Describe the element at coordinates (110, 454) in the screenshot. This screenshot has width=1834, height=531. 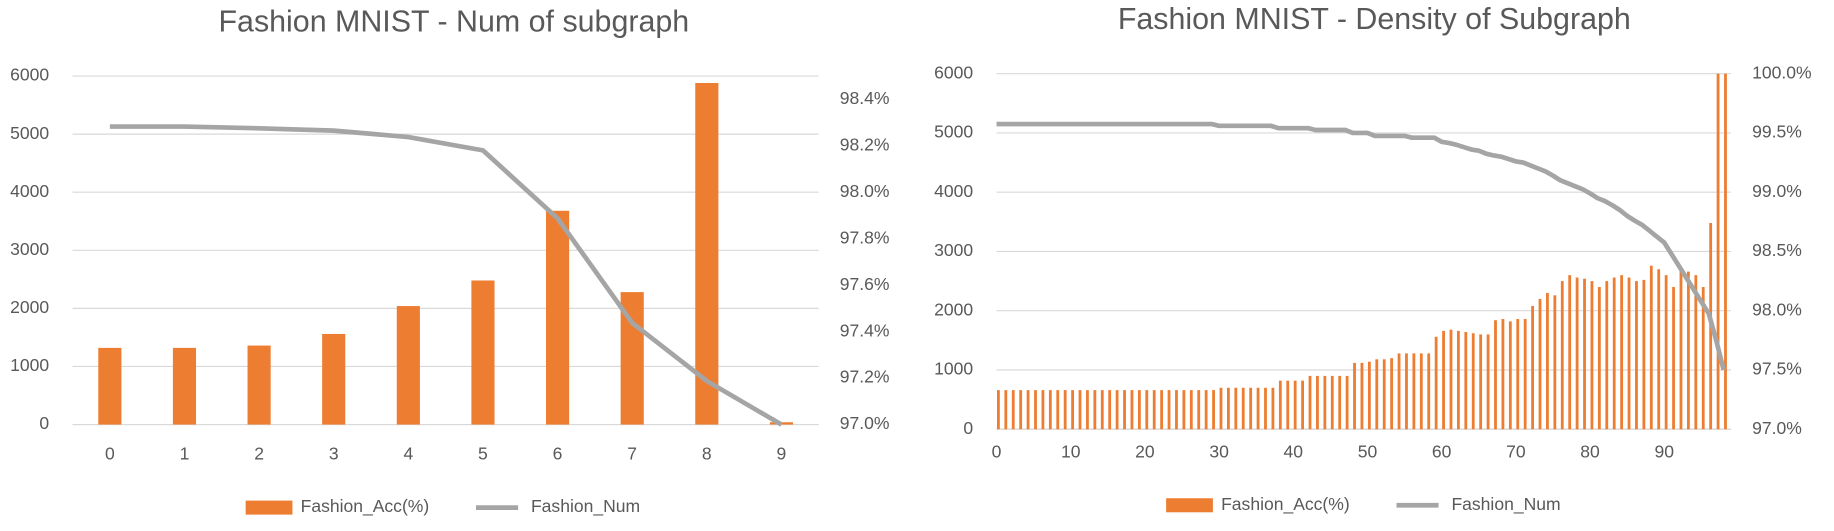
I see `x-tick-label: 0` at that location.